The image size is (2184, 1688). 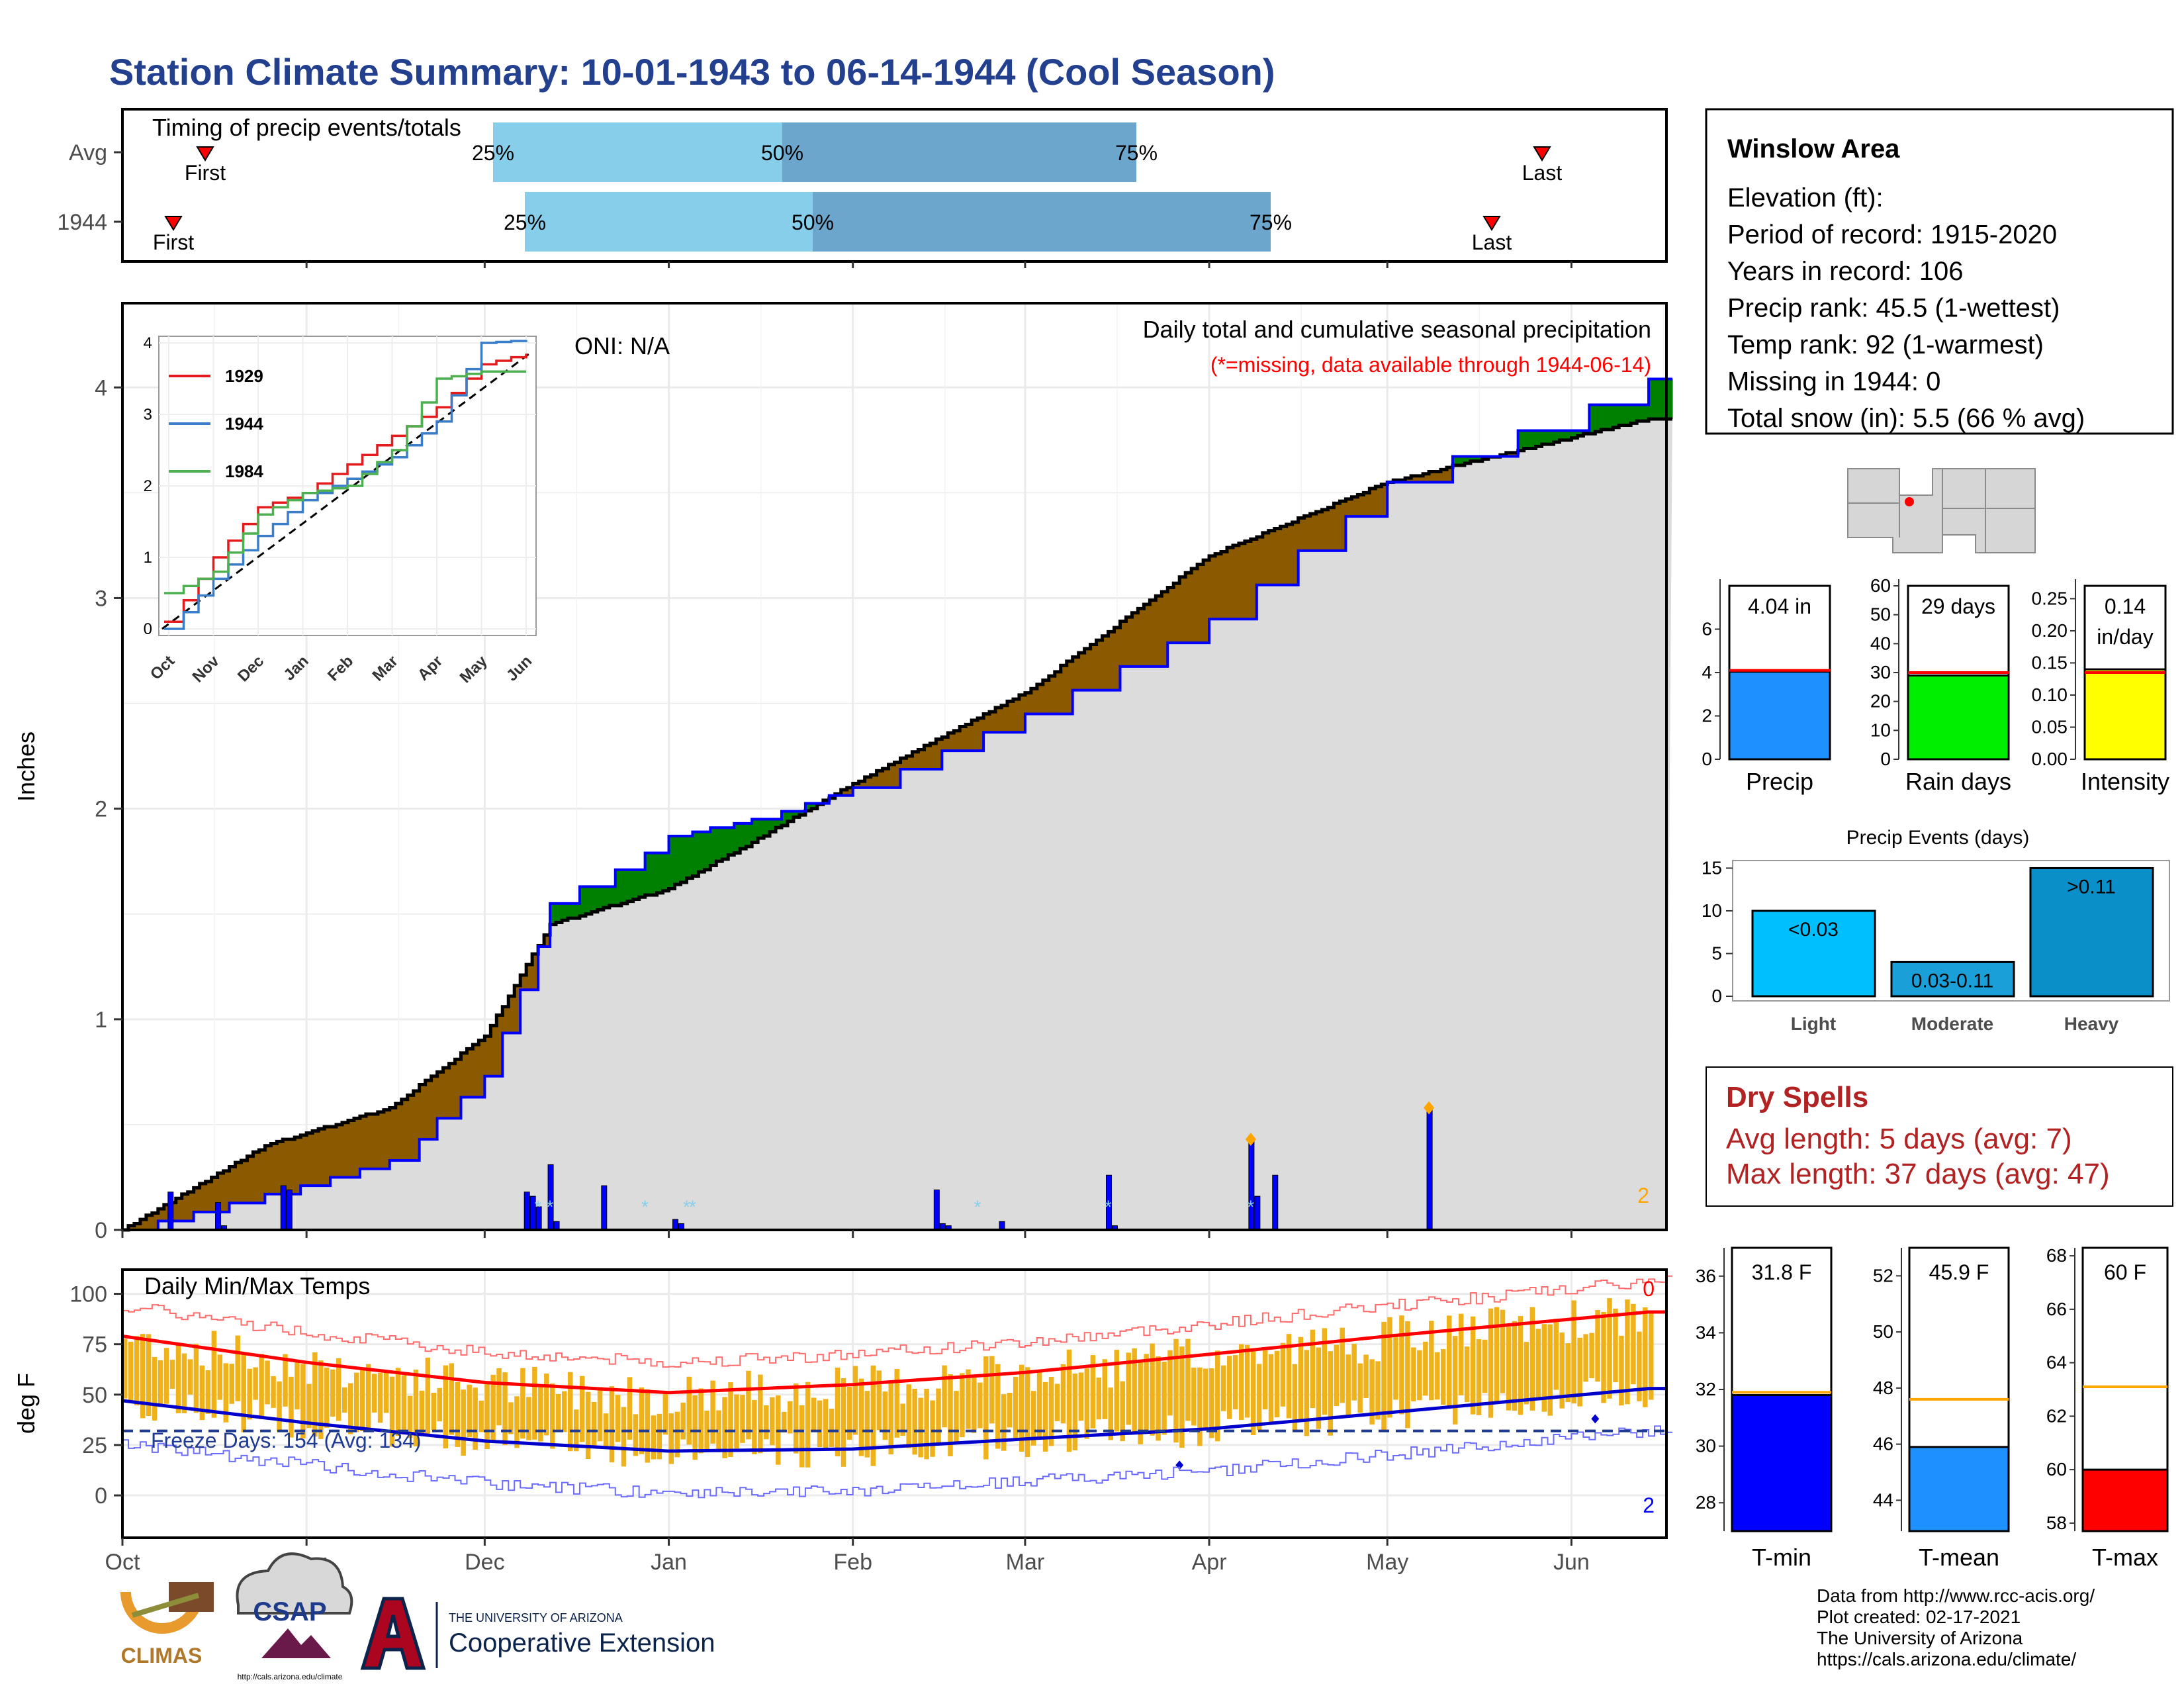 What do you see at coordinates (306, 127) in the screenshot?
I see `timing-label: Timing of precip events/totals` at bounding box center [306, 127].